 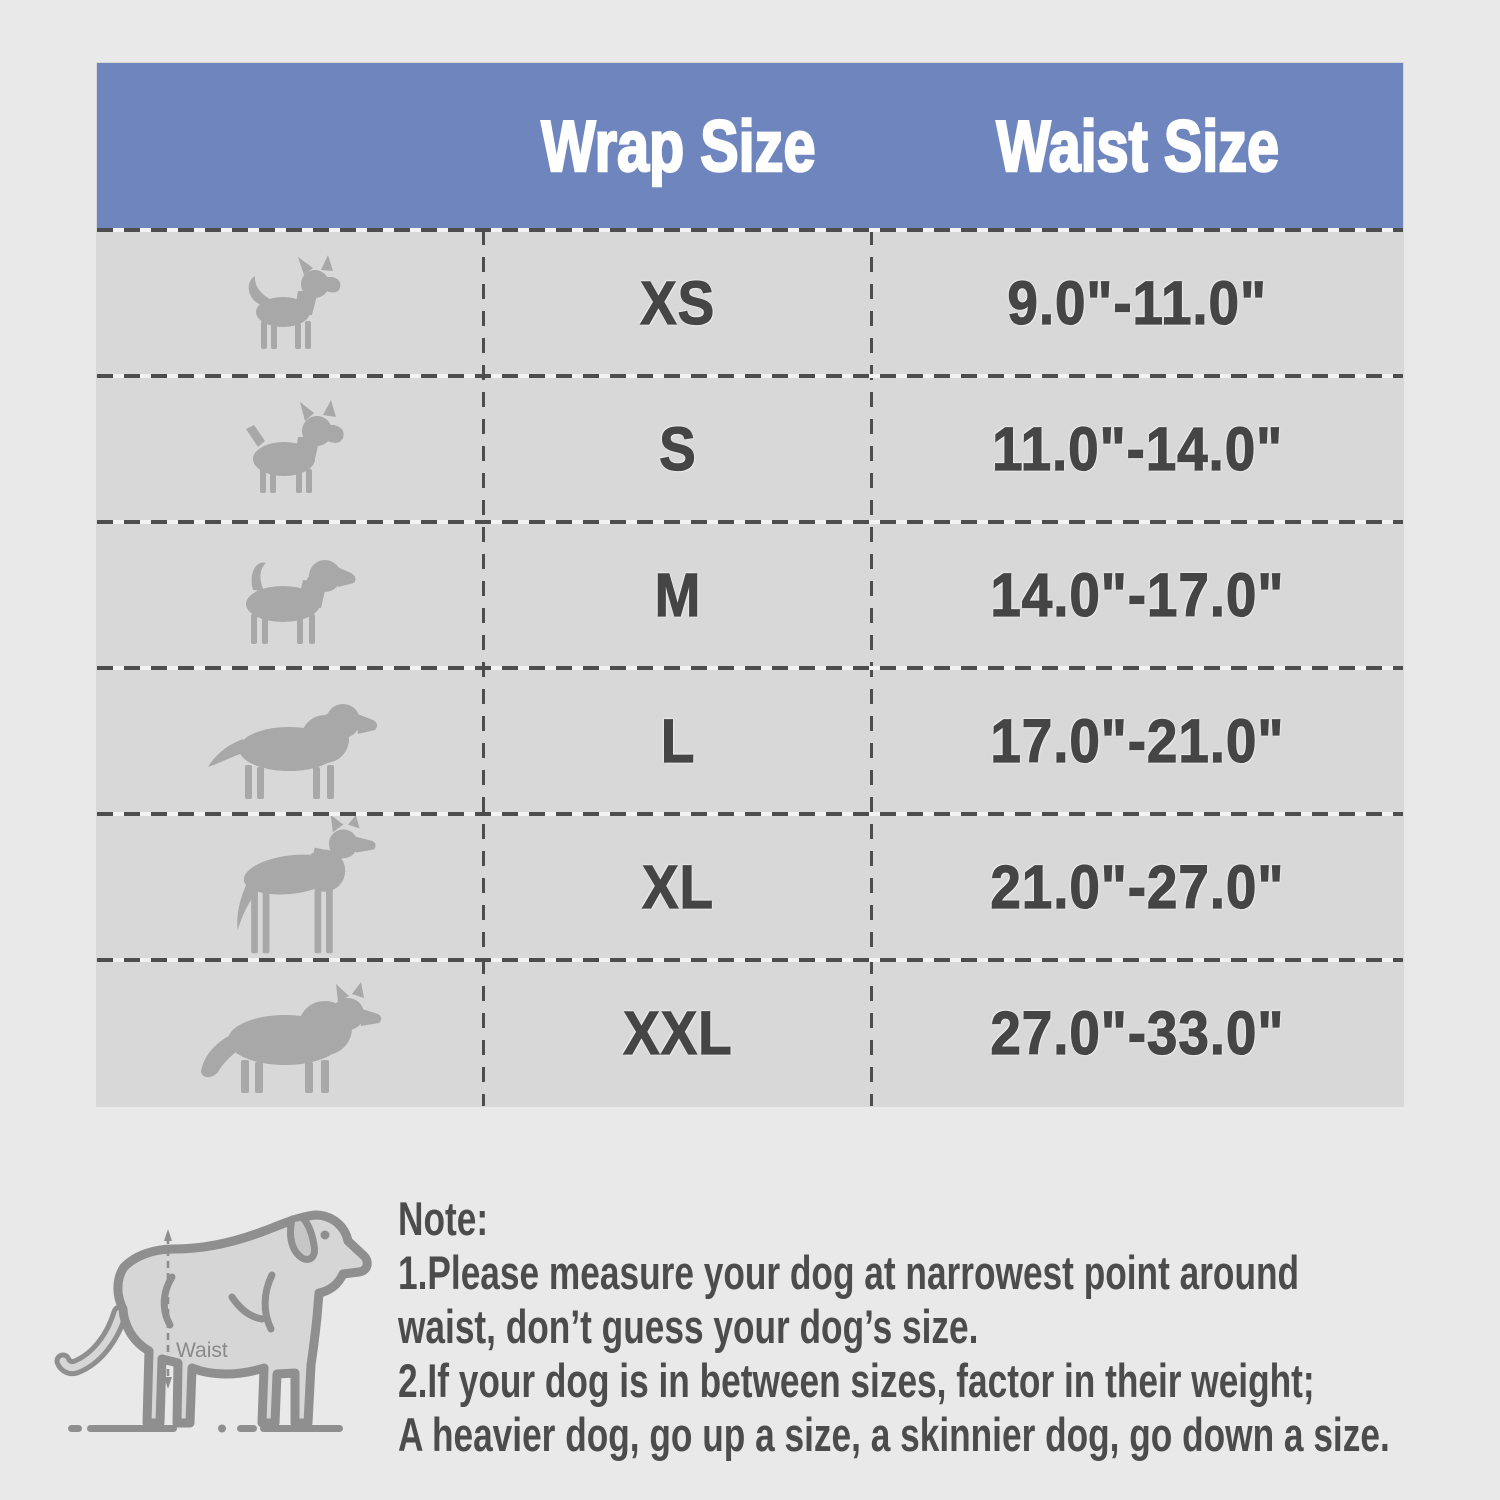 I want to click on wrap-size-cell: XL, so click(x=678, y=887).